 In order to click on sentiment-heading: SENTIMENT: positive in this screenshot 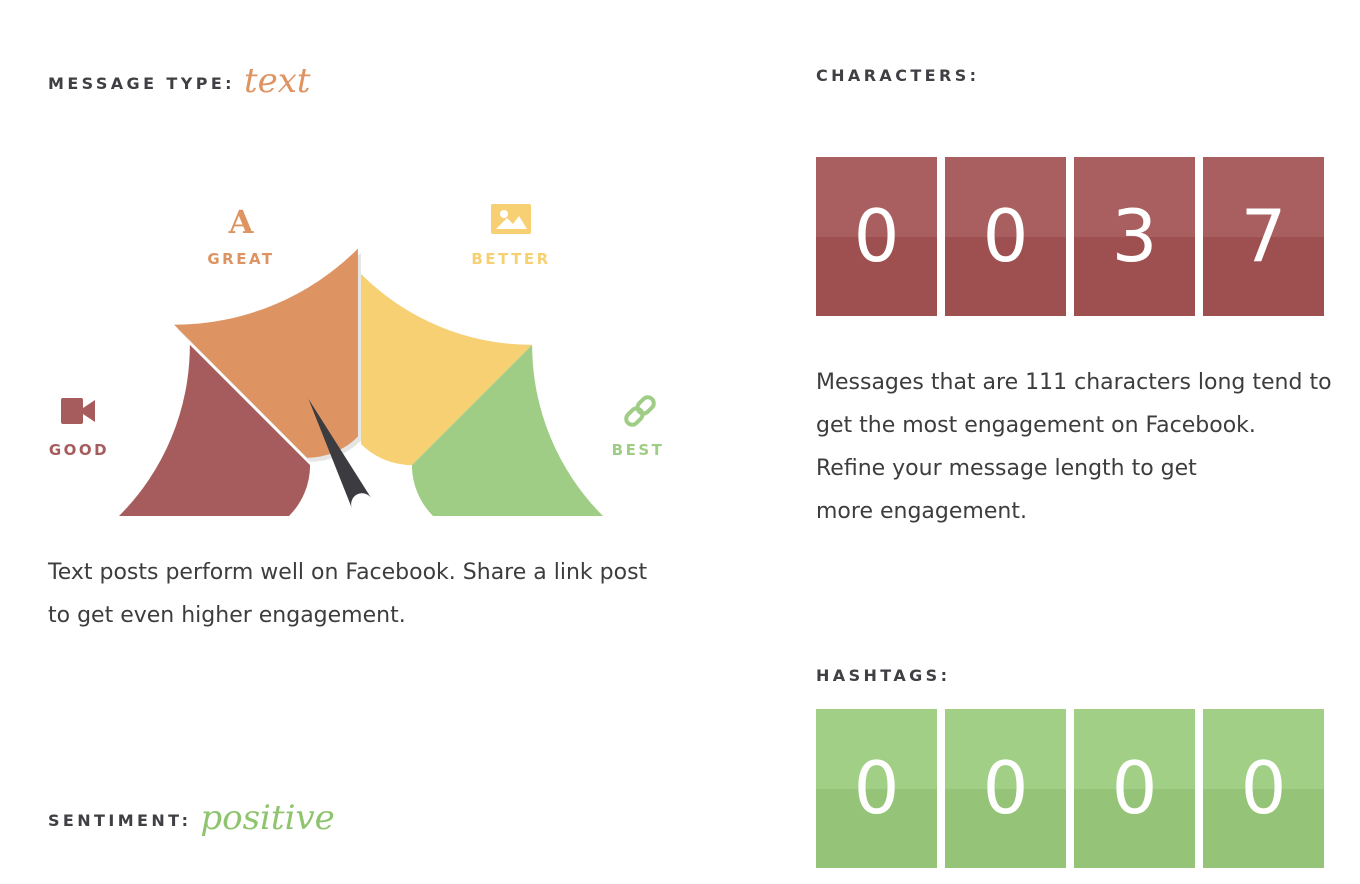, I will do `click(191, 816)`.